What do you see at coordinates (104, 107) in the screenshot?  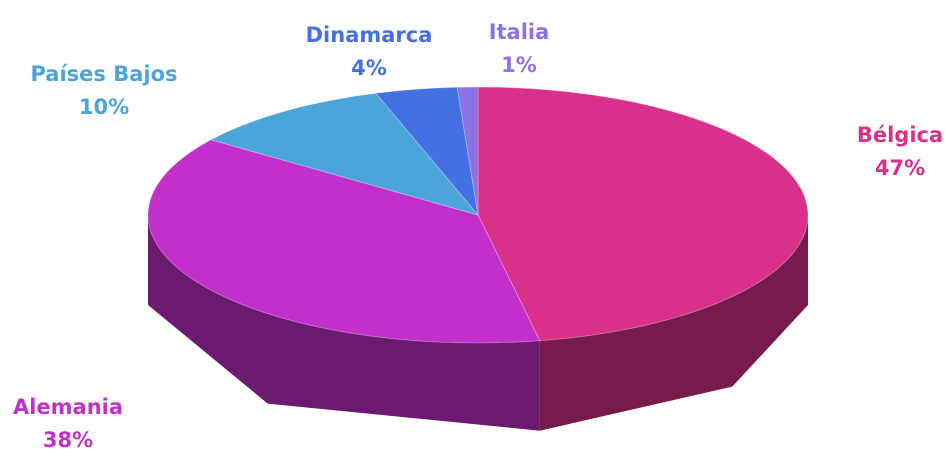 I see `slice-value-label: 10%` at bounding box center [104, 107].